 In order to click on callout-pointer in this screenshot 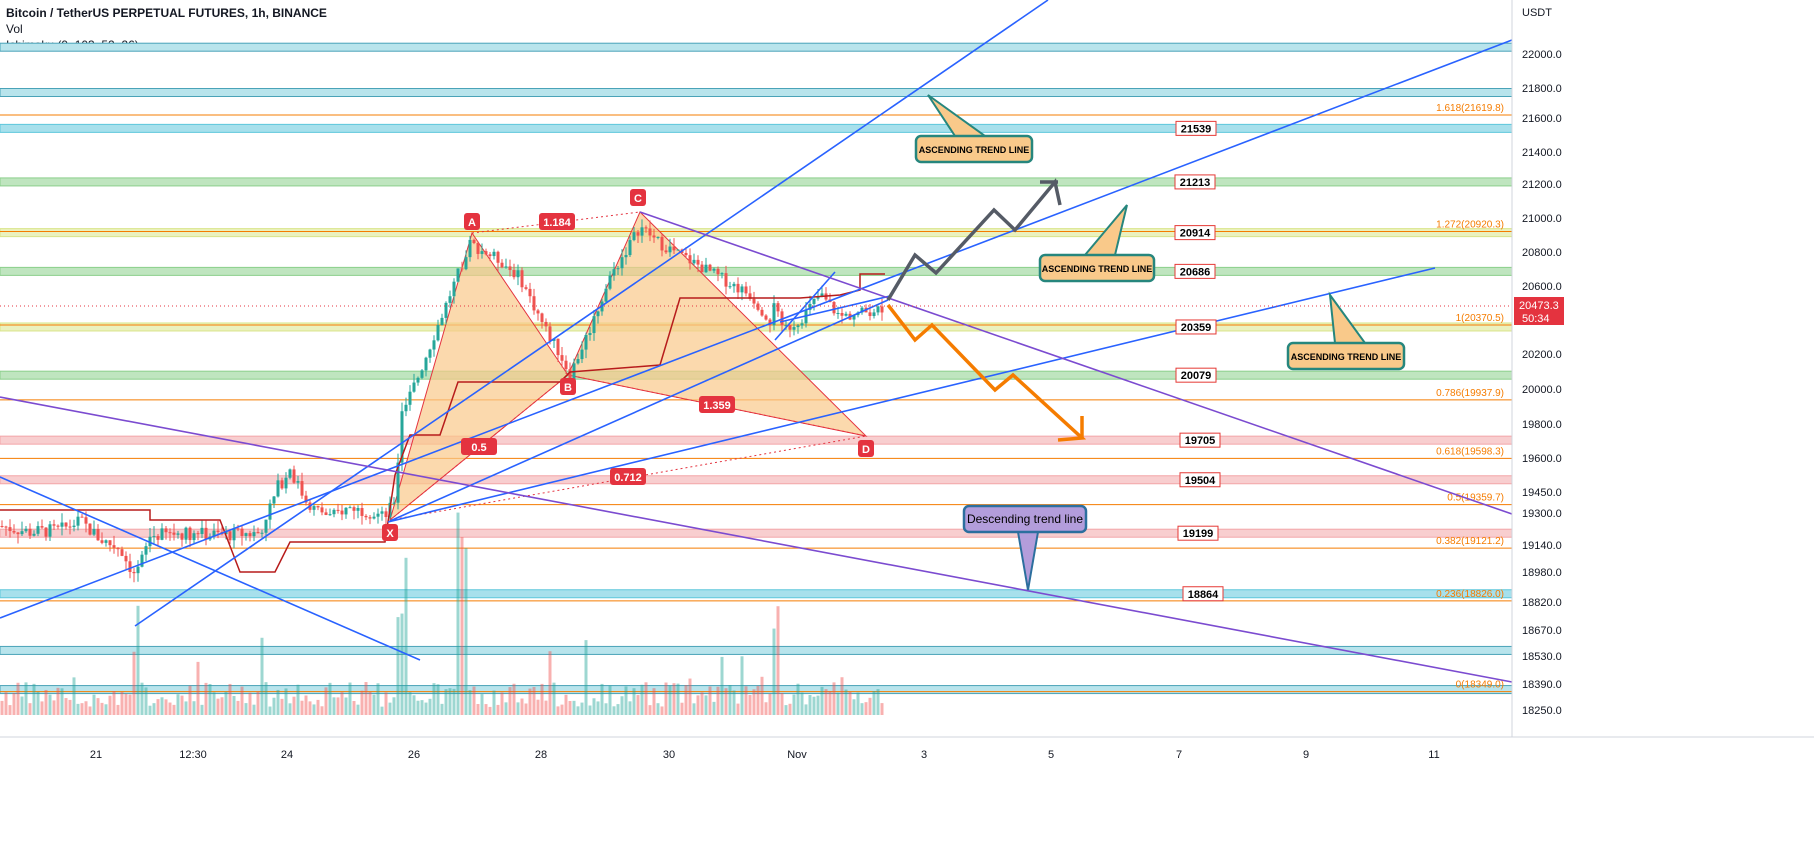, I will do `click(1028, 561)`.